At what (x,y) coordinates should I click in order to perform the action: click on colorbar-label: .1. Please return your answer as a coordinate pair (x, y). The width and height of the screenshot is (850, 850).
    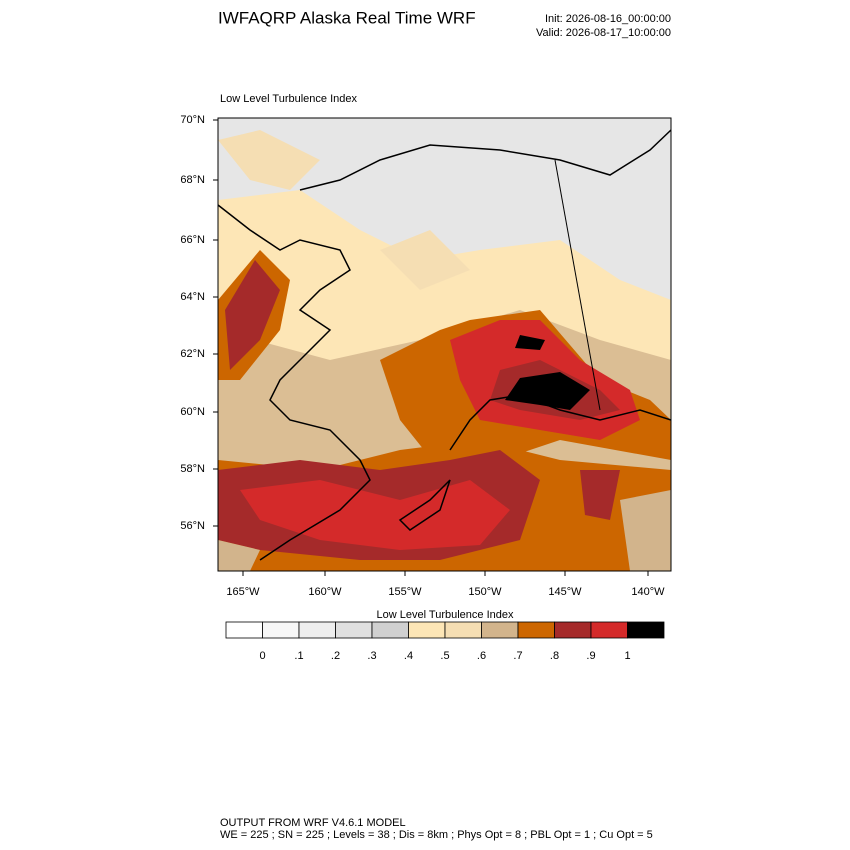
    Looking at the image, I should click on (298, 656).